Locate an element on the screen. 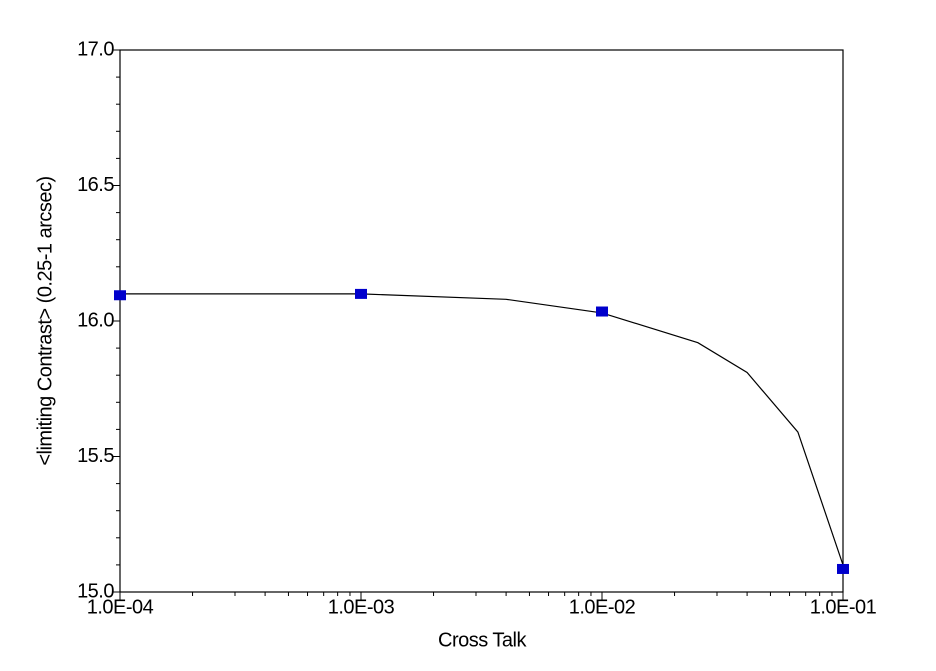  y-tick-label: 15.5 is located at coordinates (95, 456).